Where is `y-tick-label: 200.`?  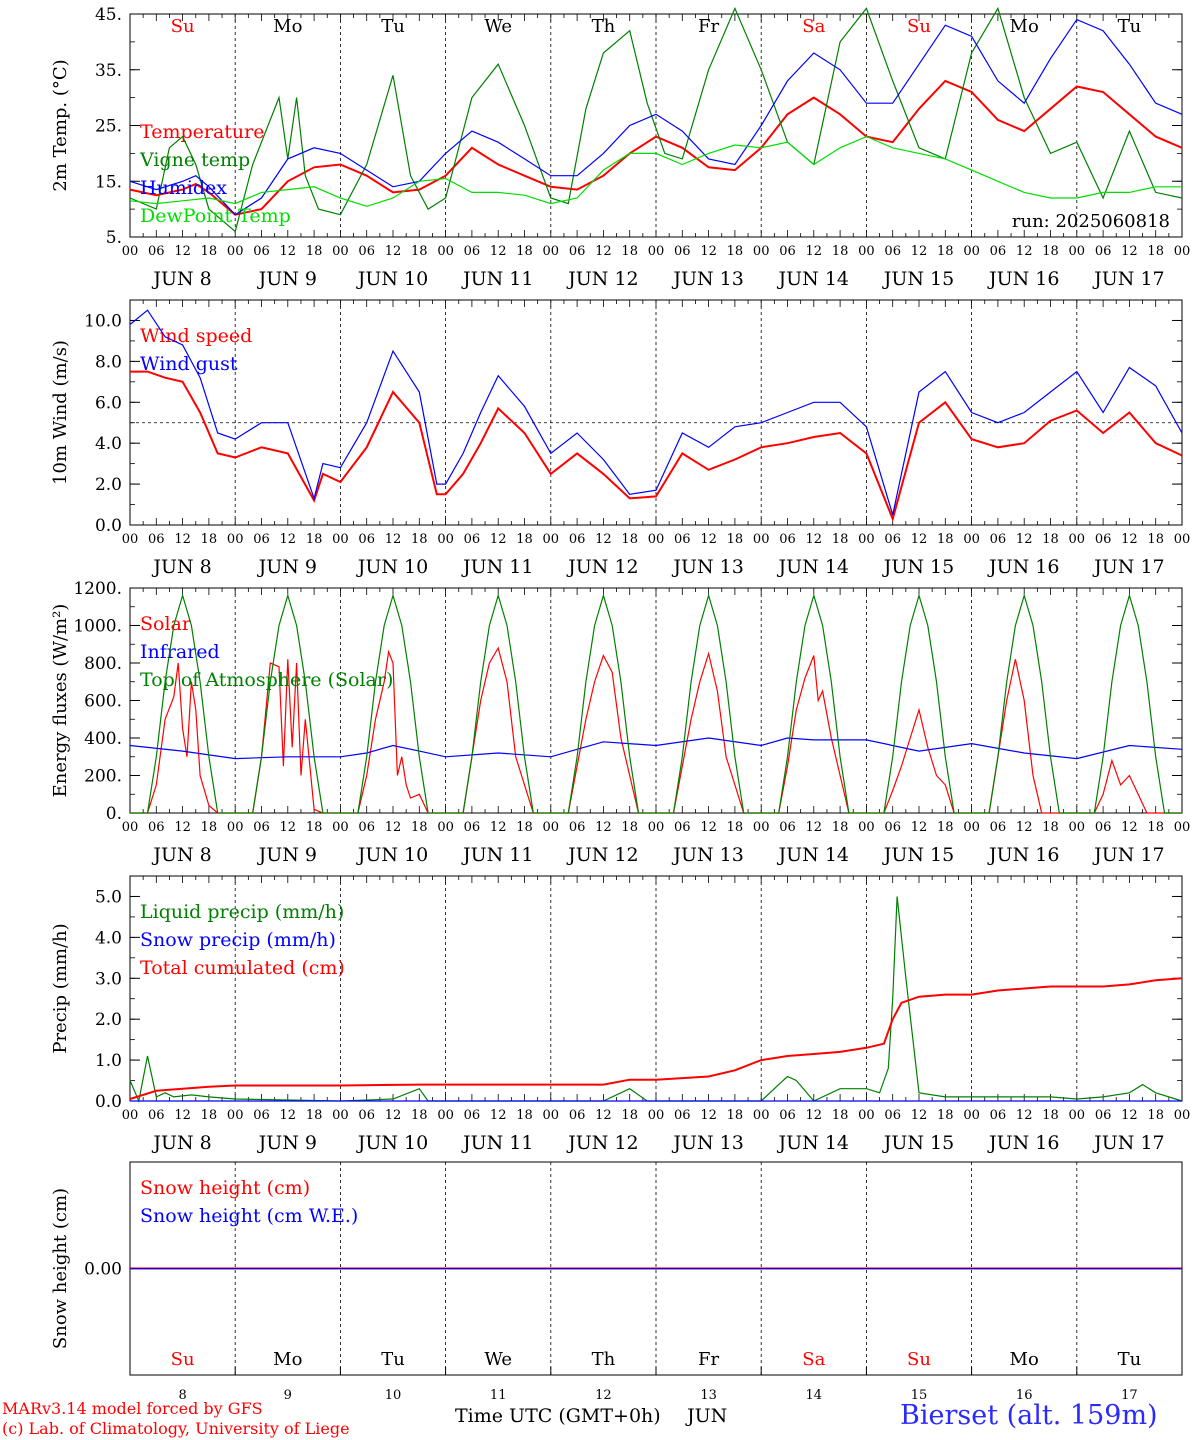
y-tick-label: 200. is located at coordinates (103, 777).